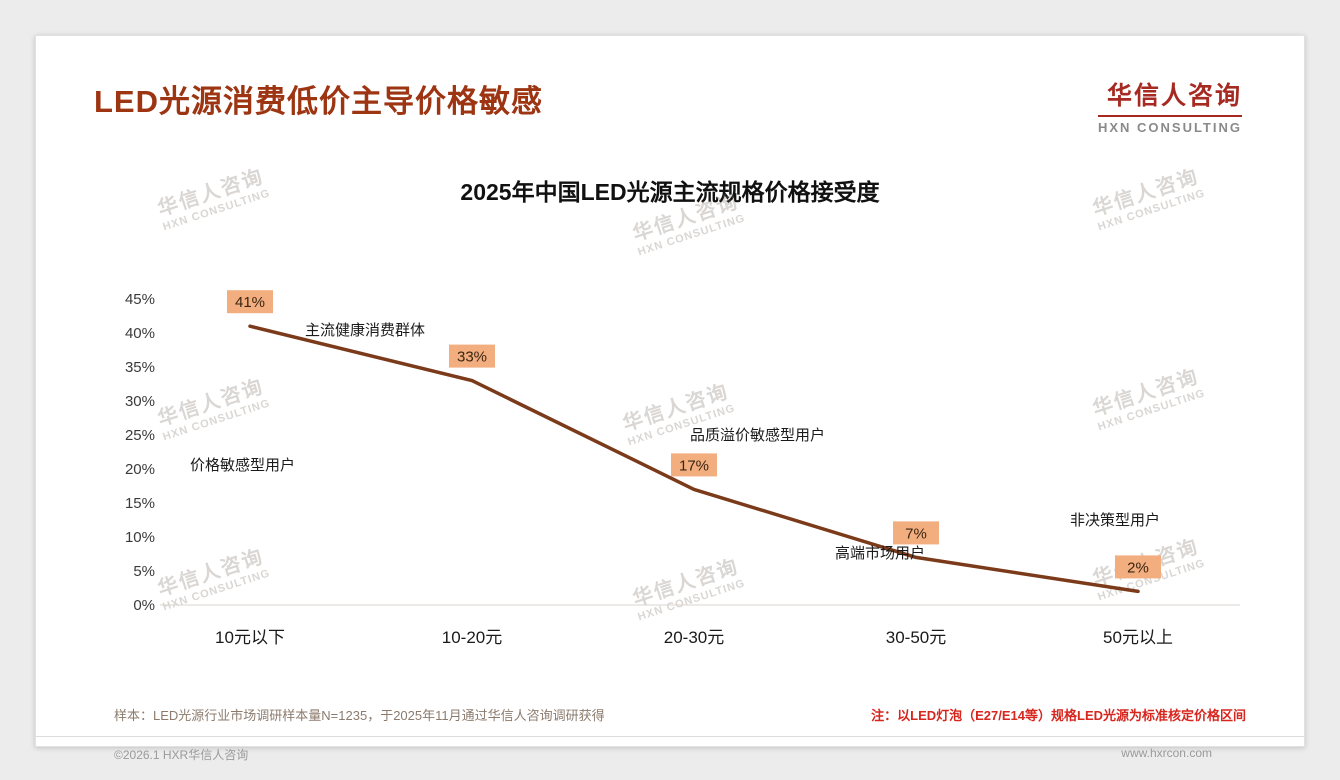 The width and height of the screenshot is (1340, 780). Describe the element at coordinates (140, 435) in the screenshot. I see `y-tick-label: 25%` at that location.